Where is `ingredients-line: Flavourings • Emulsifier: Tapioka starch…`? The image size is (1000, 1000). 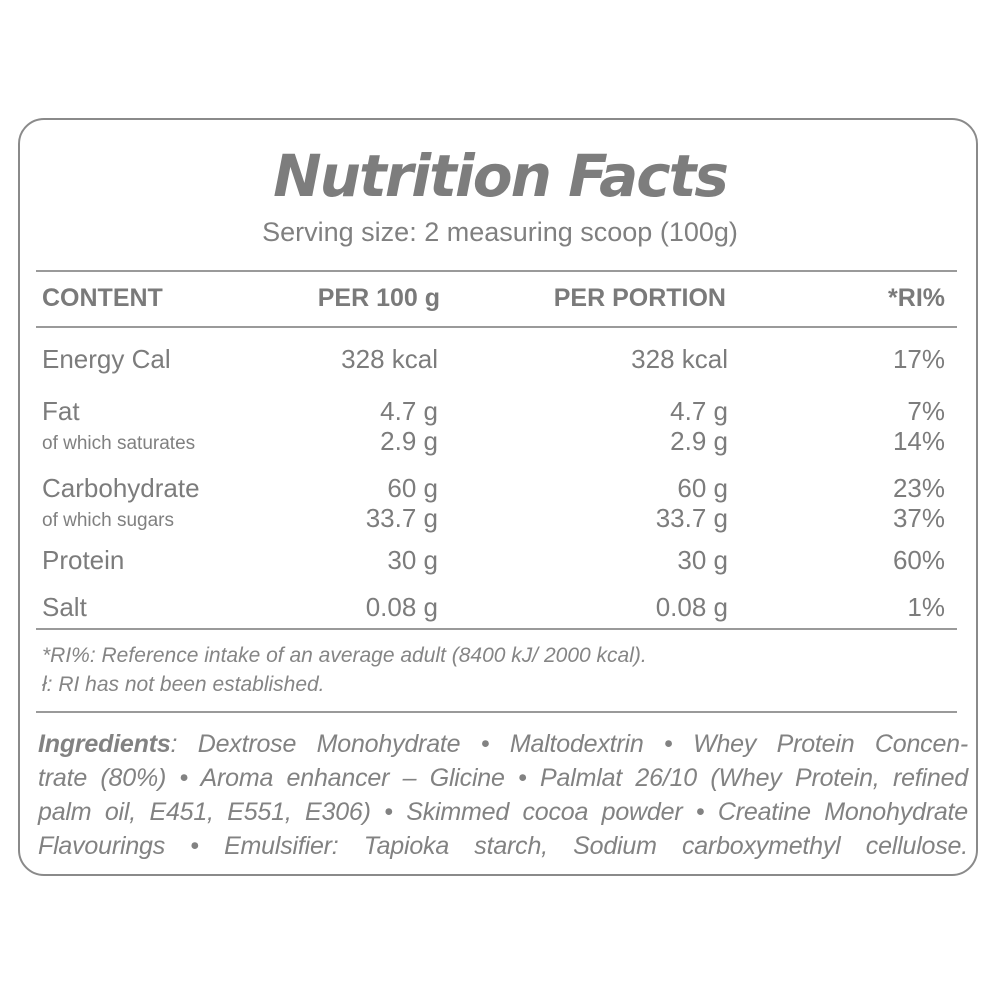
ingredients-line: Flavourings • Emulsifier: Tapioka starch… is located at coordinates (503, 846).